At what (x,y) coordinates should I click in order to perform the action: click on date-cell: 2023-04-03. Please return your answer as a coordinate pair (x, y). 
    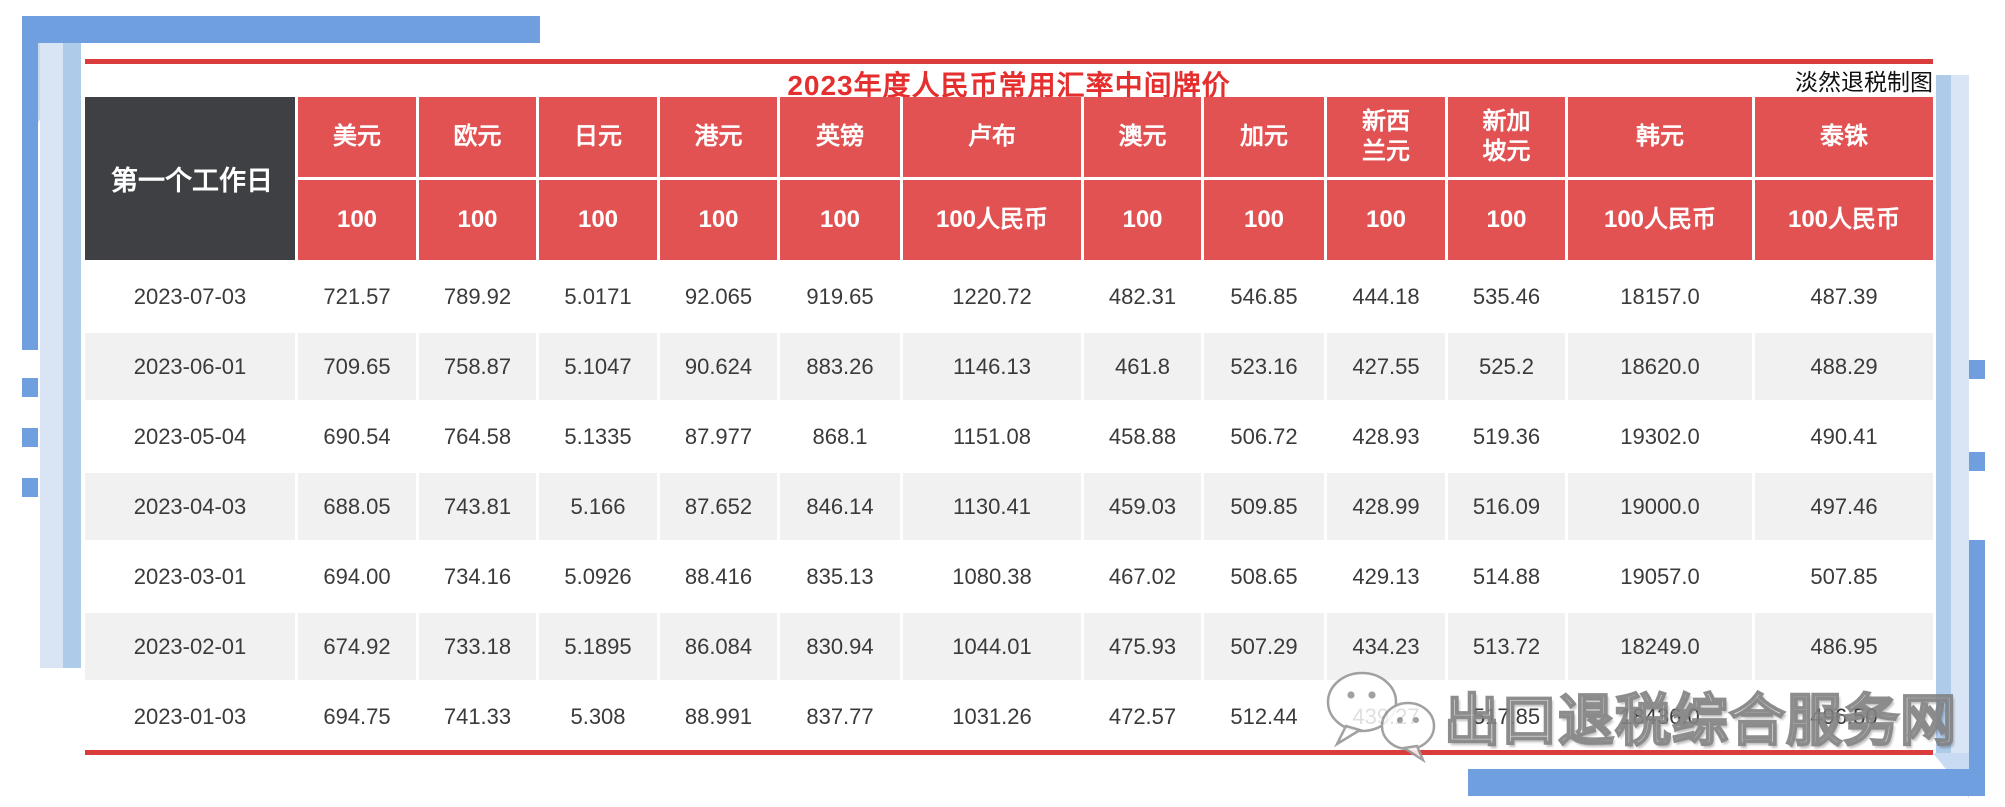
    Looking at the image, I should click on (190, 506).